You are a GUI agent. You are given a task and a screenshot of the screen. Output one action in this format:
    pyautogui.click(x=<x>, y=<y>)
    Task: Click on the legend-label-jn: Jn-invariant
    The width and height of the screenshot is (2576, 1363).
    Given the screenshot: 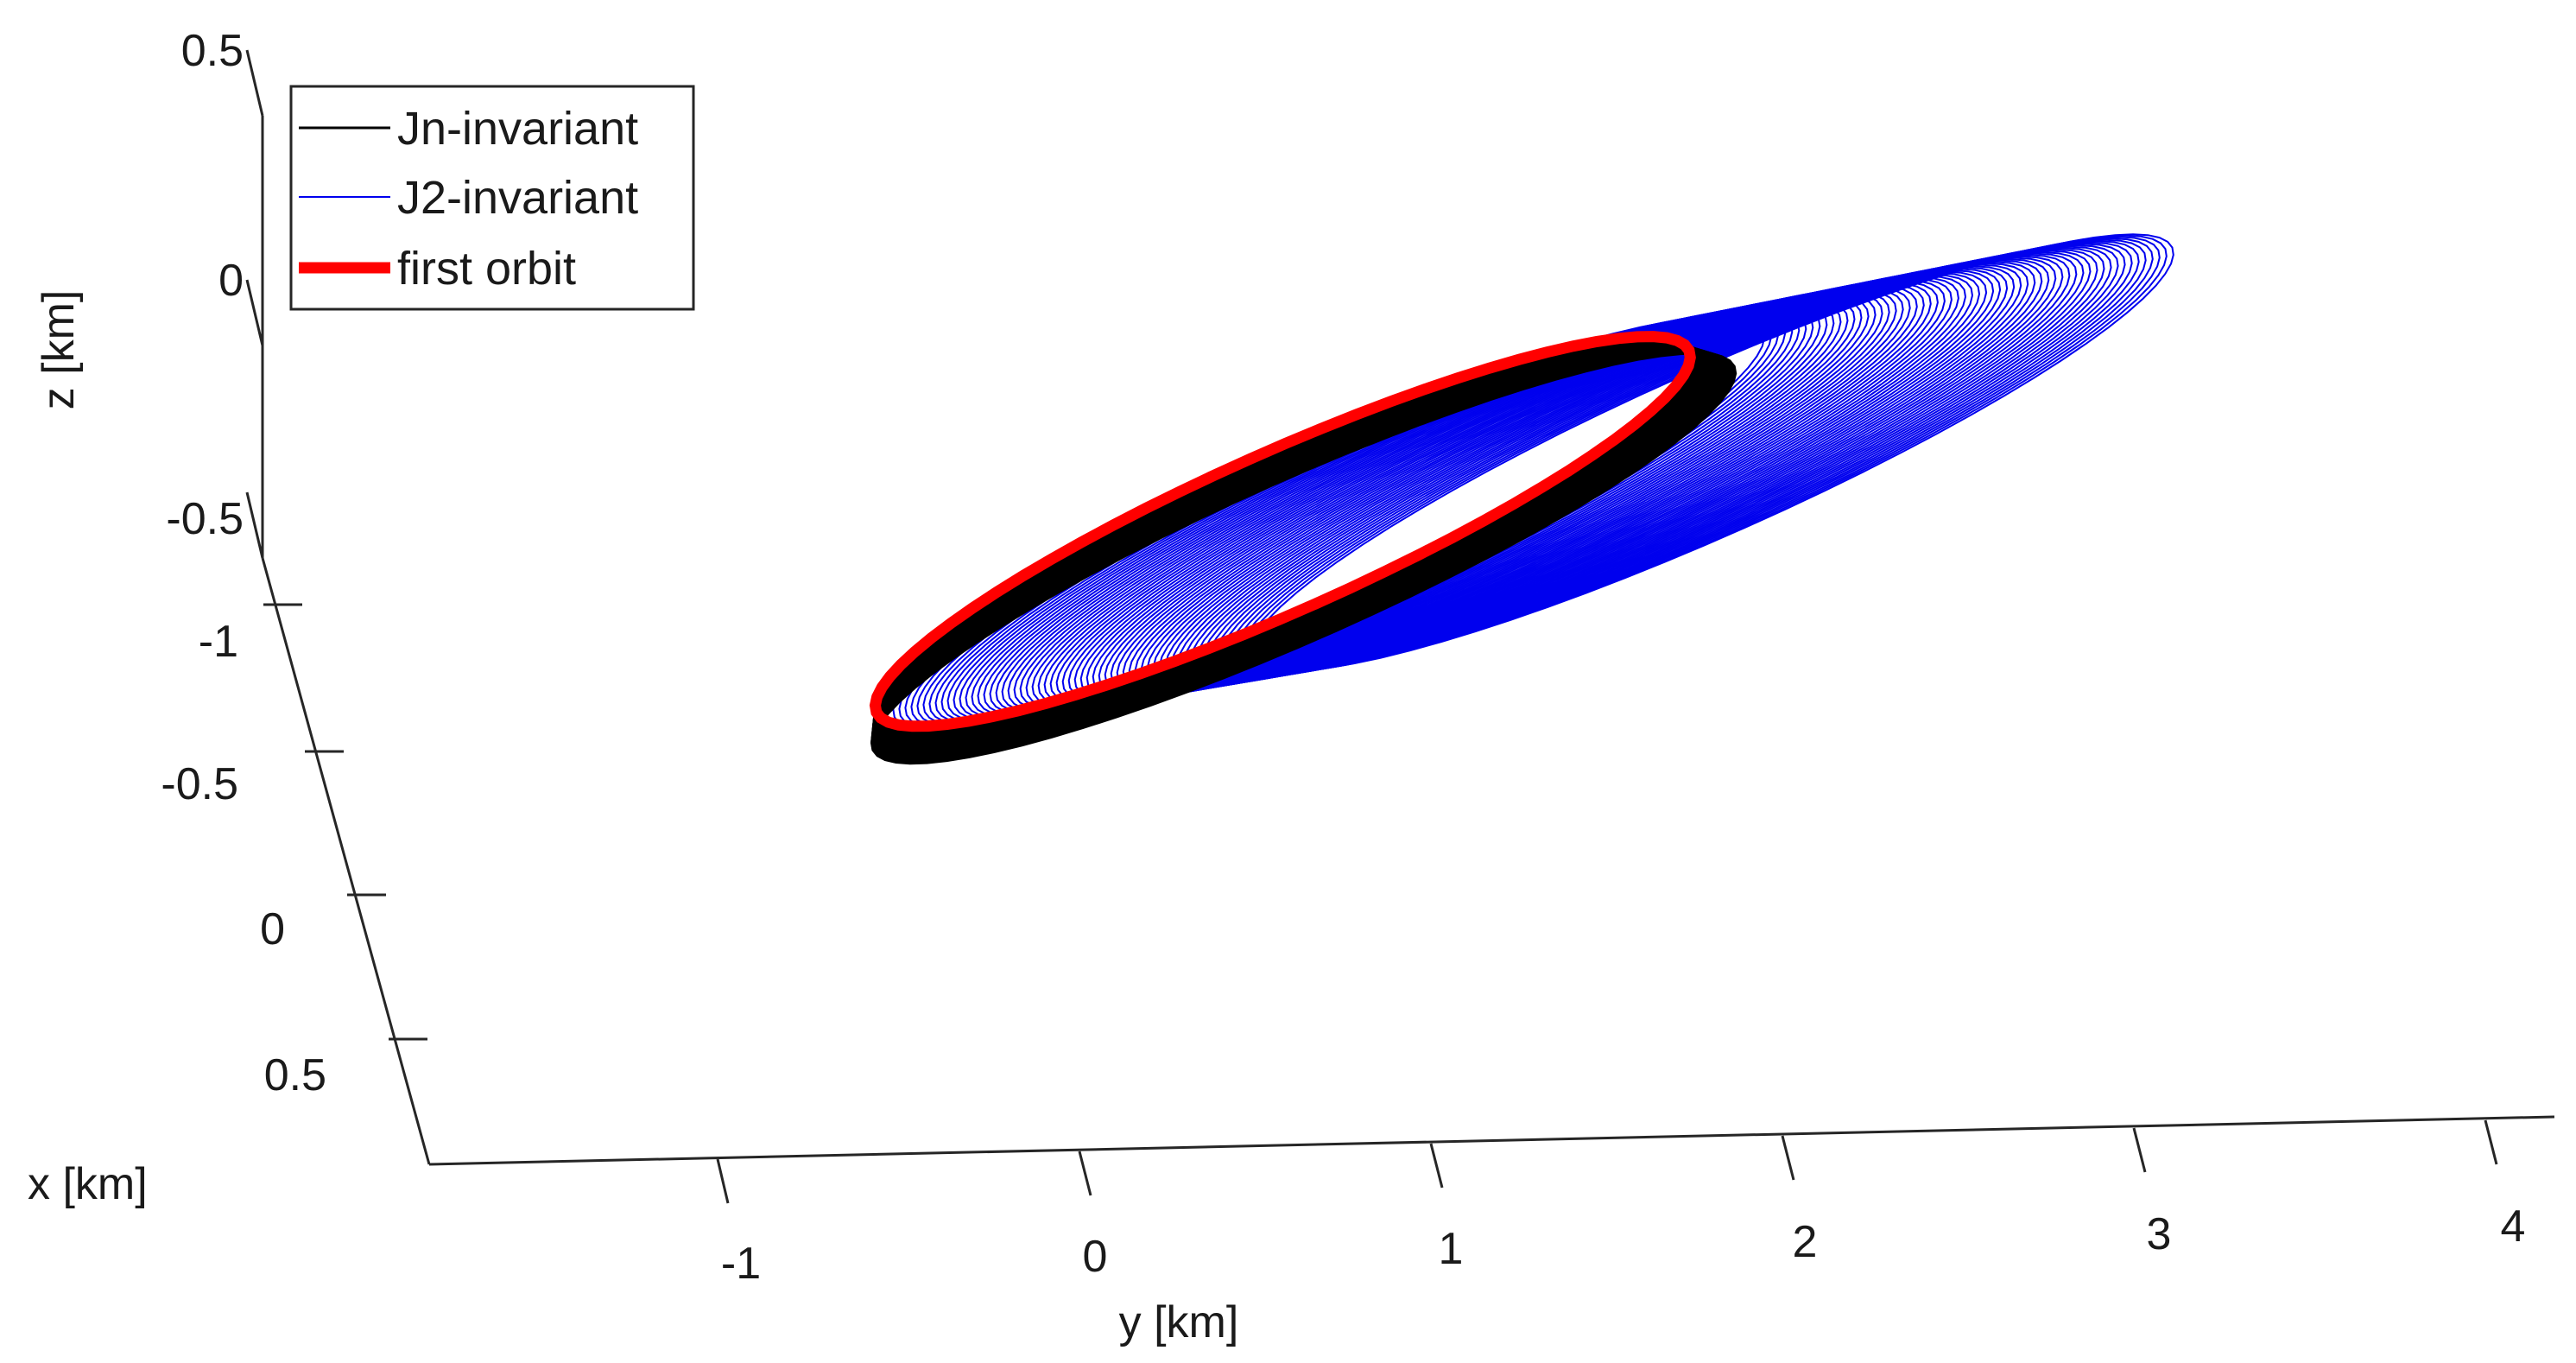 What is the action you would take?
    pyautogui.click(x=517, y=129)
    